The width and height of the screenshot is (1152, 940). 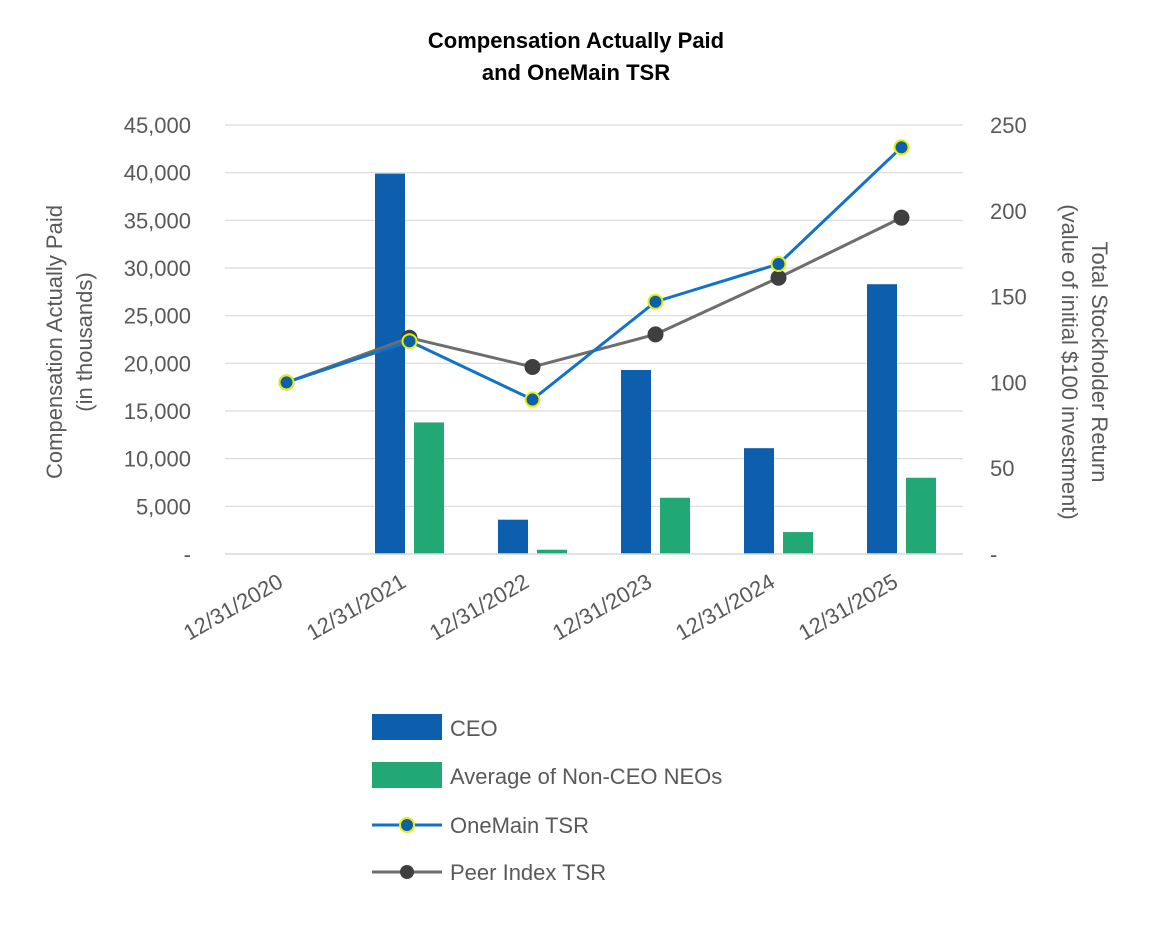 I want to click on y2-axis-label-line2: (value of initial $100 investment), so click(x=1069, y=362).